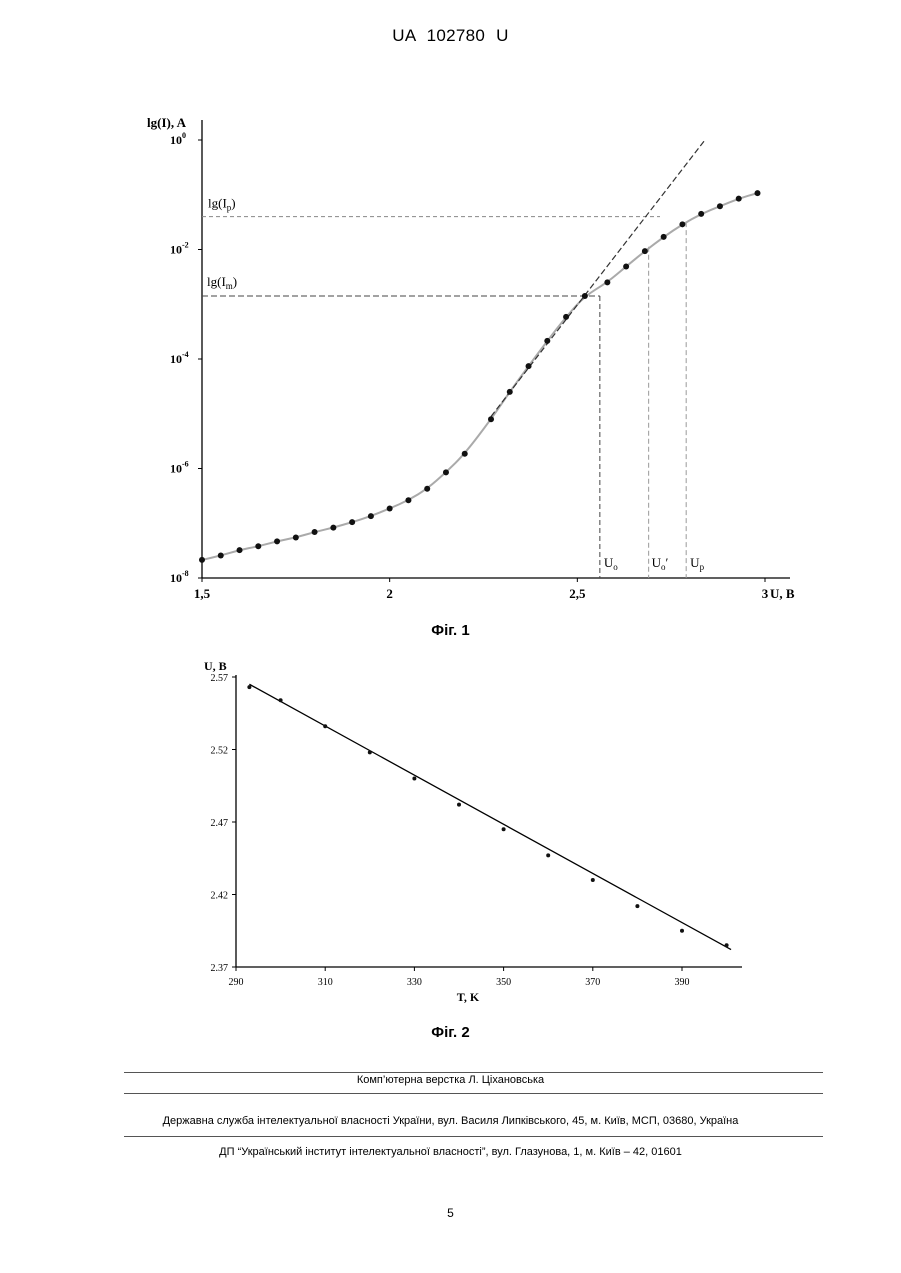 Image resolution: width=901 pixels, height=1273 pixels. Describe the element at coordinates (220, 896) in the screenshot. I see `fig2-y-tick-label: 2.42` at that location.